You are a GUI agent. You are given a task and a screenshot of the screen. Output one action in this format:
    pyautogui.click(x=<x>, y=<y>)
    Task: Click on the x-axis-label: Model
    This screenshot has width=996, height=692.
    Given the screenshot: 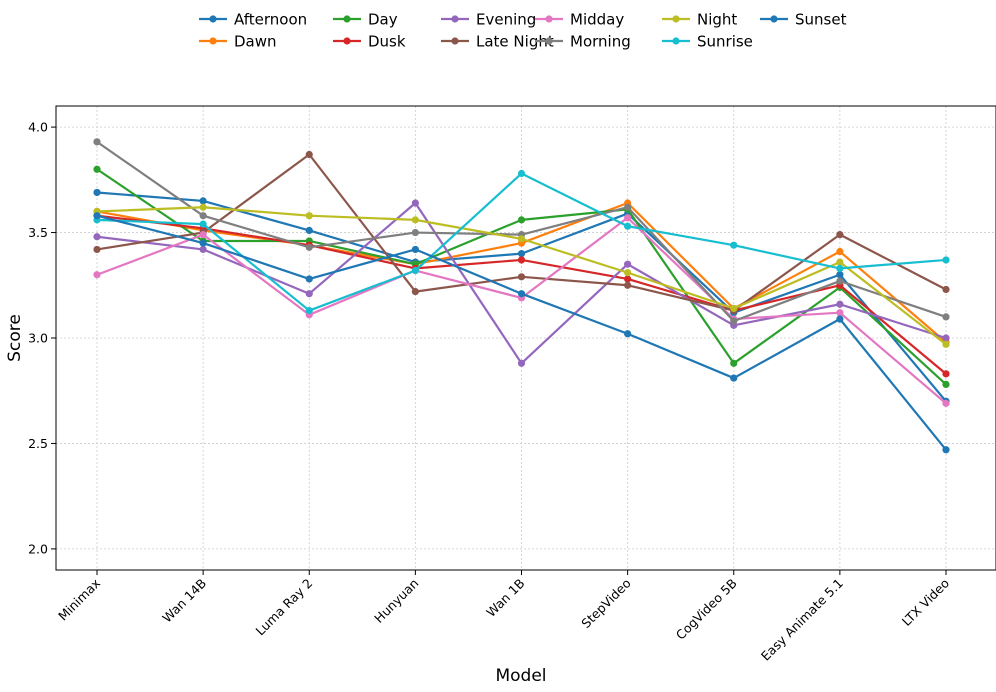 What is the action you would take?
    pyautogui.click(x=520, y=676)
    